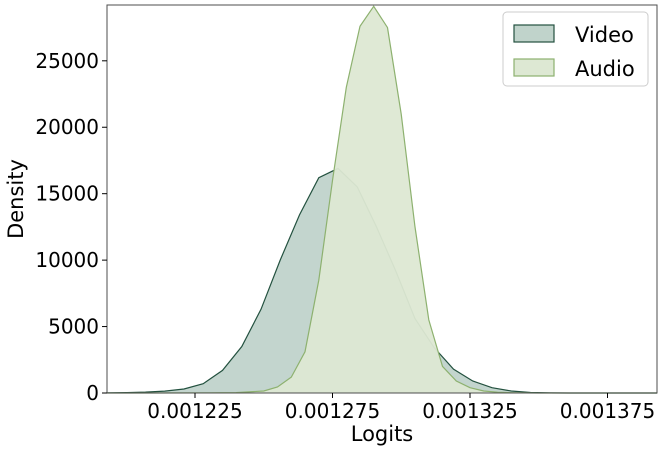 The width and height of the screenshot is (664, 451). Describe the element at coordinates (73, 327) in the screenshot. I see `y-tick-label: 5000` at that location.